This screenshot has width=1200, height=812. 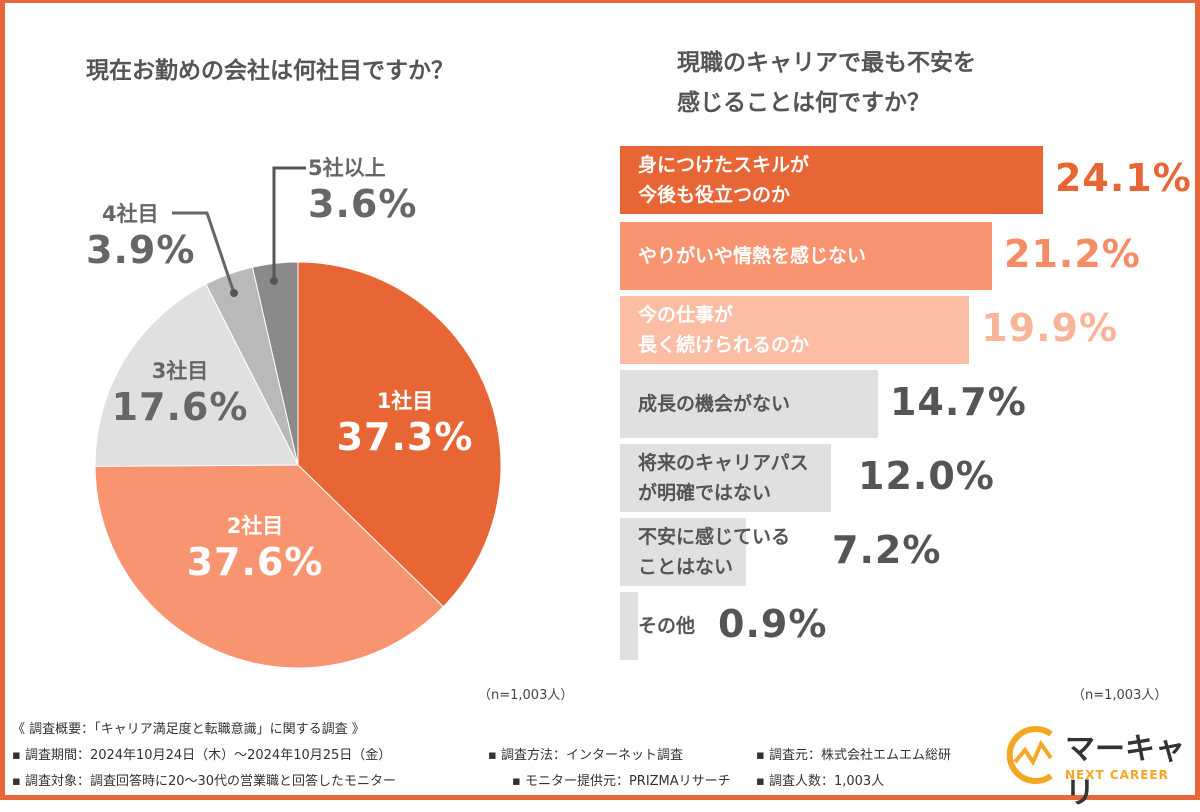 I want to click on bar-label-line: が明確ではない, so click(x=705, y=493).